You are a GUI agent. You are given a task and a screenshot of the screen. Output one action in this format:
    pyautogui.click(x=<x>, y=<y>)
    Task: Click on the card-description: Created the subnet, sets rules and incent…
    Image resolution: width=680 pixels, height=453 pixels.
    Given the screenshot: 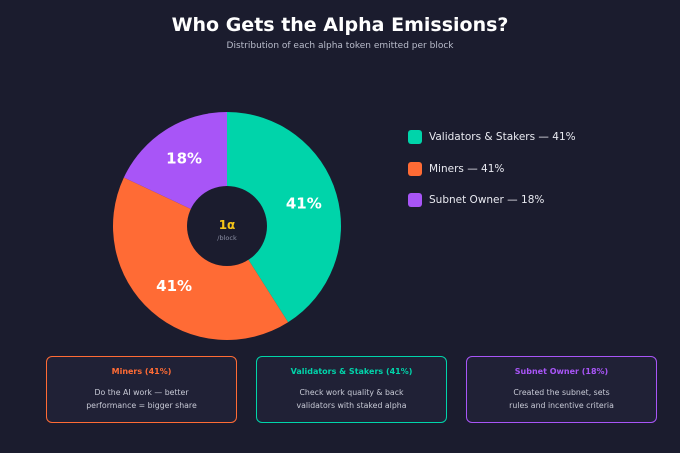 What is the action you would take?
    pyautogui.click(x=561, y=399)
    